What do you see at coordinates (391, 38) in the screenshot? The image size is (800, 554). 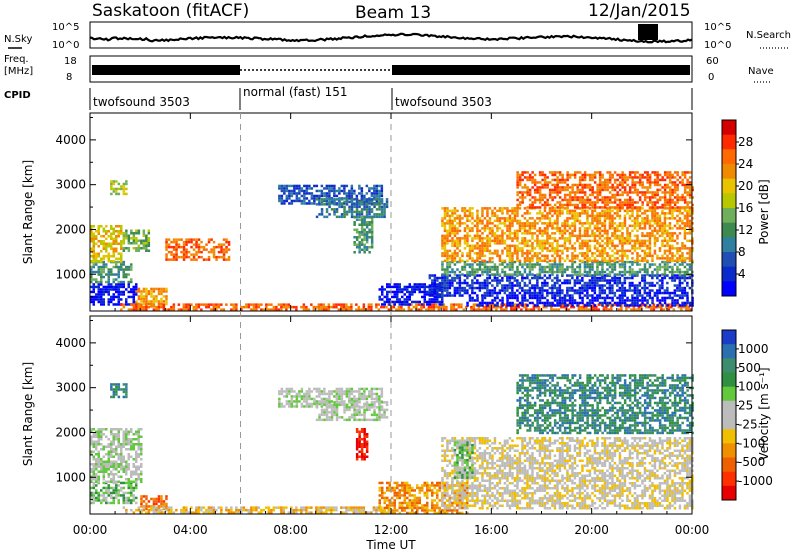 I see `noise-sky-trace` at bounding box center [391, 38].